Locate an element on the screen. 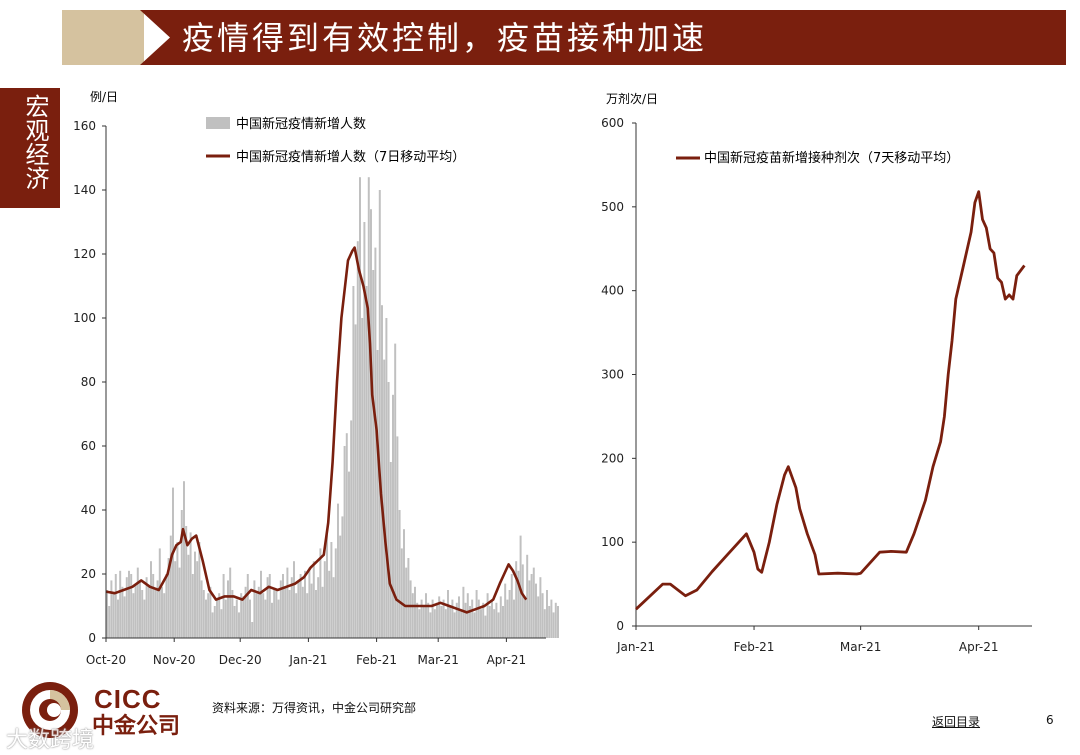  right-legend-line: 中国新冠疫苗新增接种剂次（7天移动平均） is located at coordinates (831, 158).